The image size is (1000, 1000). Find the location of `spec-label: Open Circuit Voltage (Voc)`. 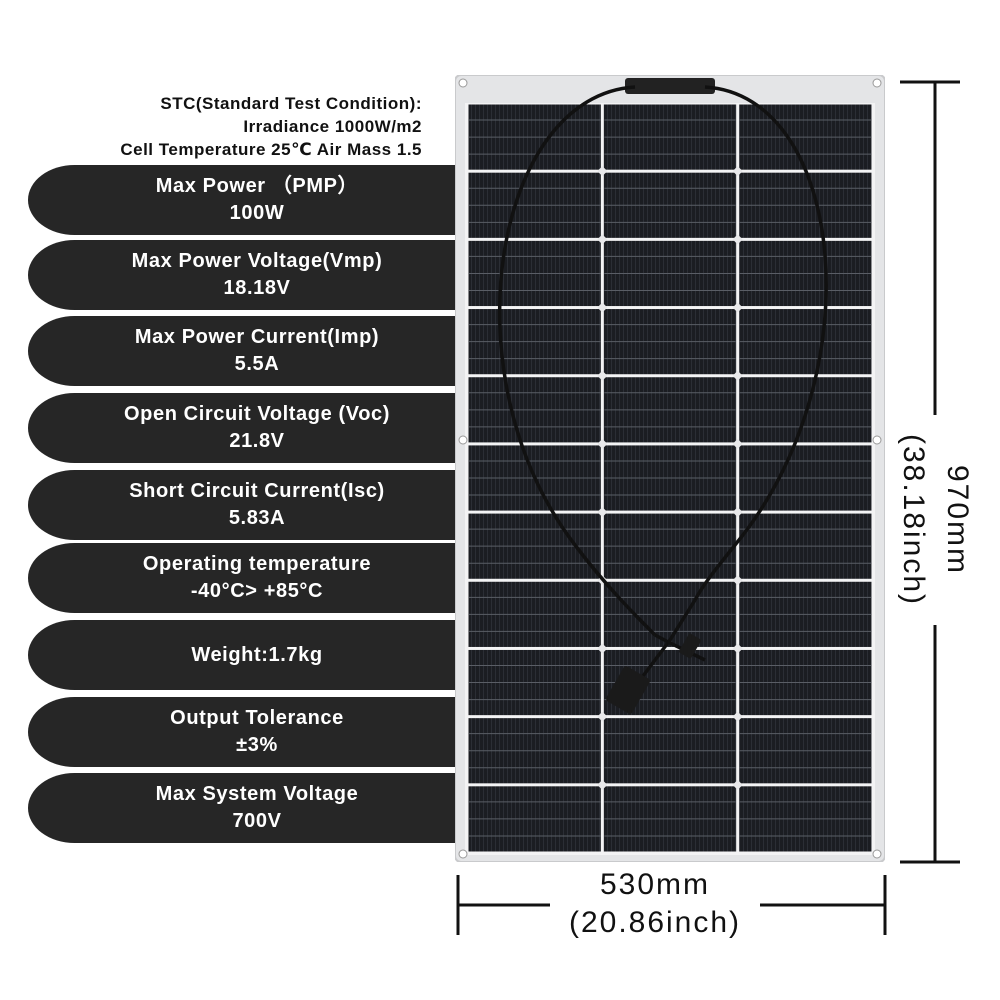

spec-label: Open Circuit Voltage (Voc) is located at coordinates (257, 414).